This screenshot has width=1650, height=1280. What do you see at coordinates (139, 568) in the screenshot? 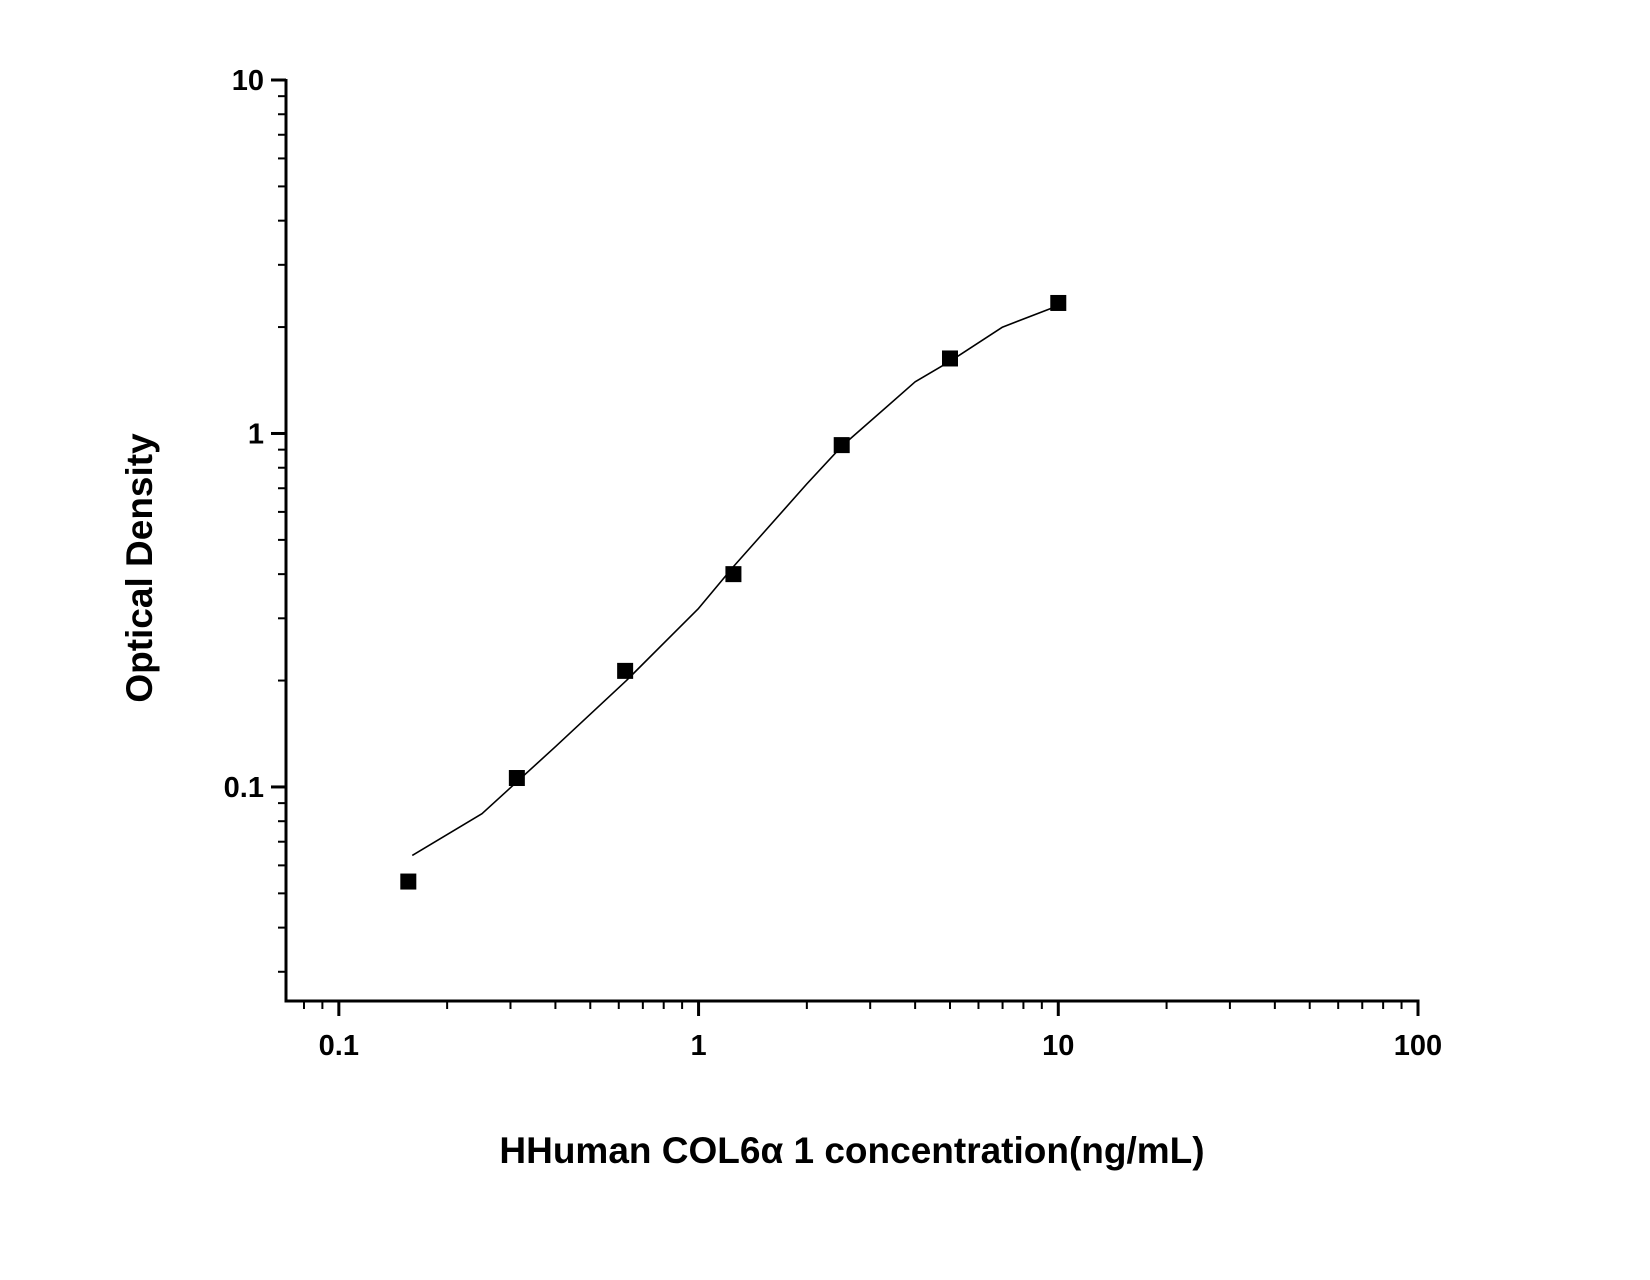
I see `y-axis-title: Optical Density` at bounding box center [139, 568].